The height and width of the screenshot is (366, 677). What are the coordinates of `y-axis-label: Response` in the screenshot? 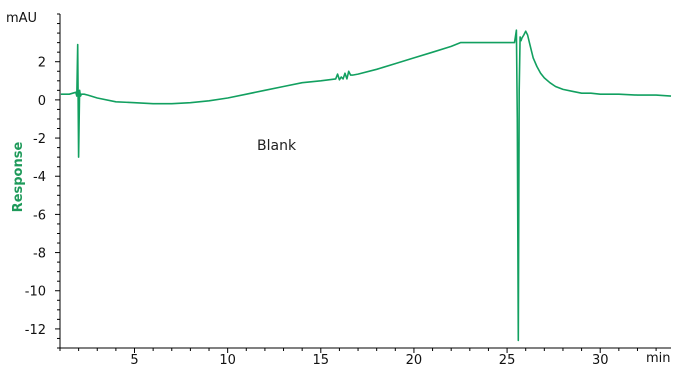 It's located at (18, 177).